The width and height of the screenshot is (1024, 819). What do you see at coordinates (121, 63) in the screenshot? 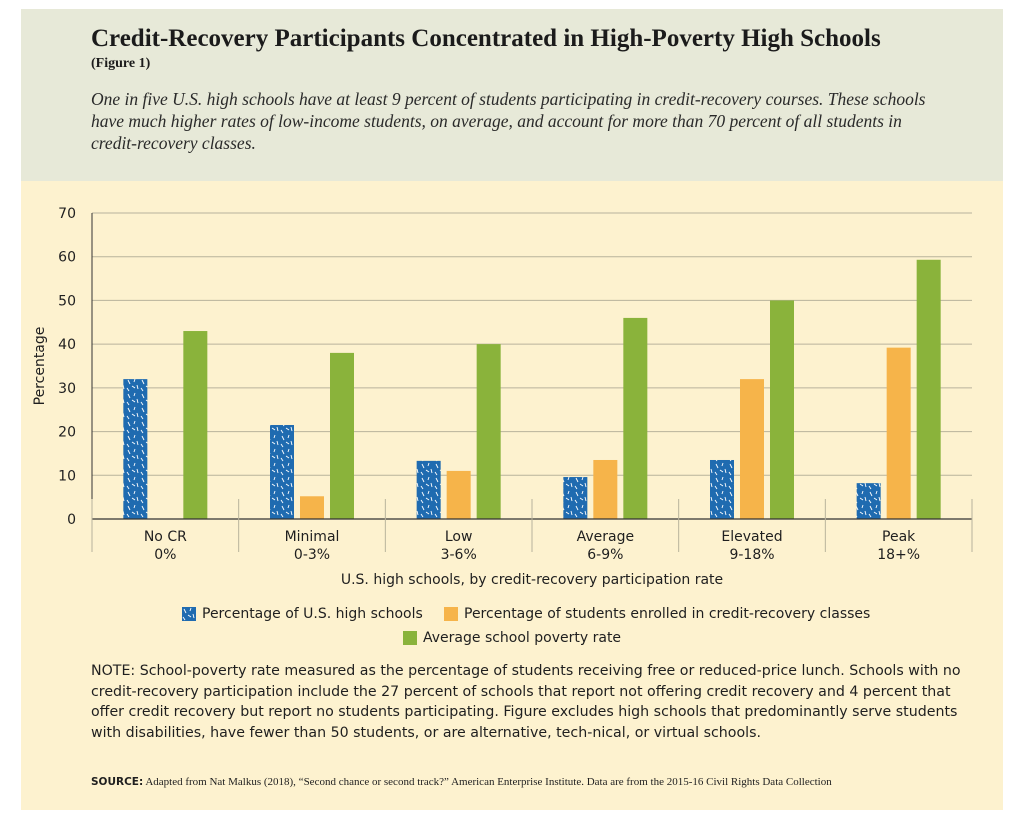
I see `figure-number: (Figure 1)` at bounding box center [121, 63].